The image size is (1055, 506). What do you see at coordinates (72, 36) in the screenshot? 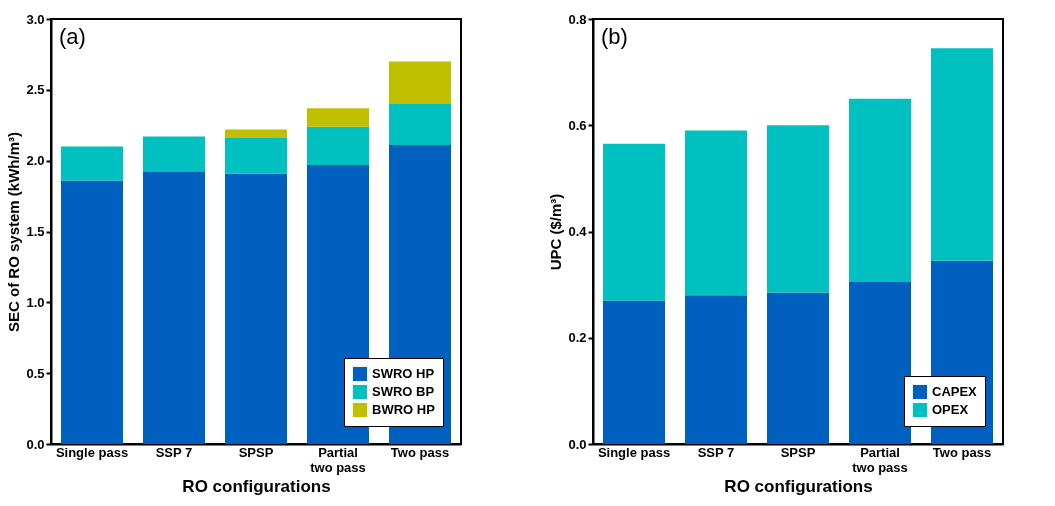
I see `annotation: (a)` at bounding box center [72, 36].